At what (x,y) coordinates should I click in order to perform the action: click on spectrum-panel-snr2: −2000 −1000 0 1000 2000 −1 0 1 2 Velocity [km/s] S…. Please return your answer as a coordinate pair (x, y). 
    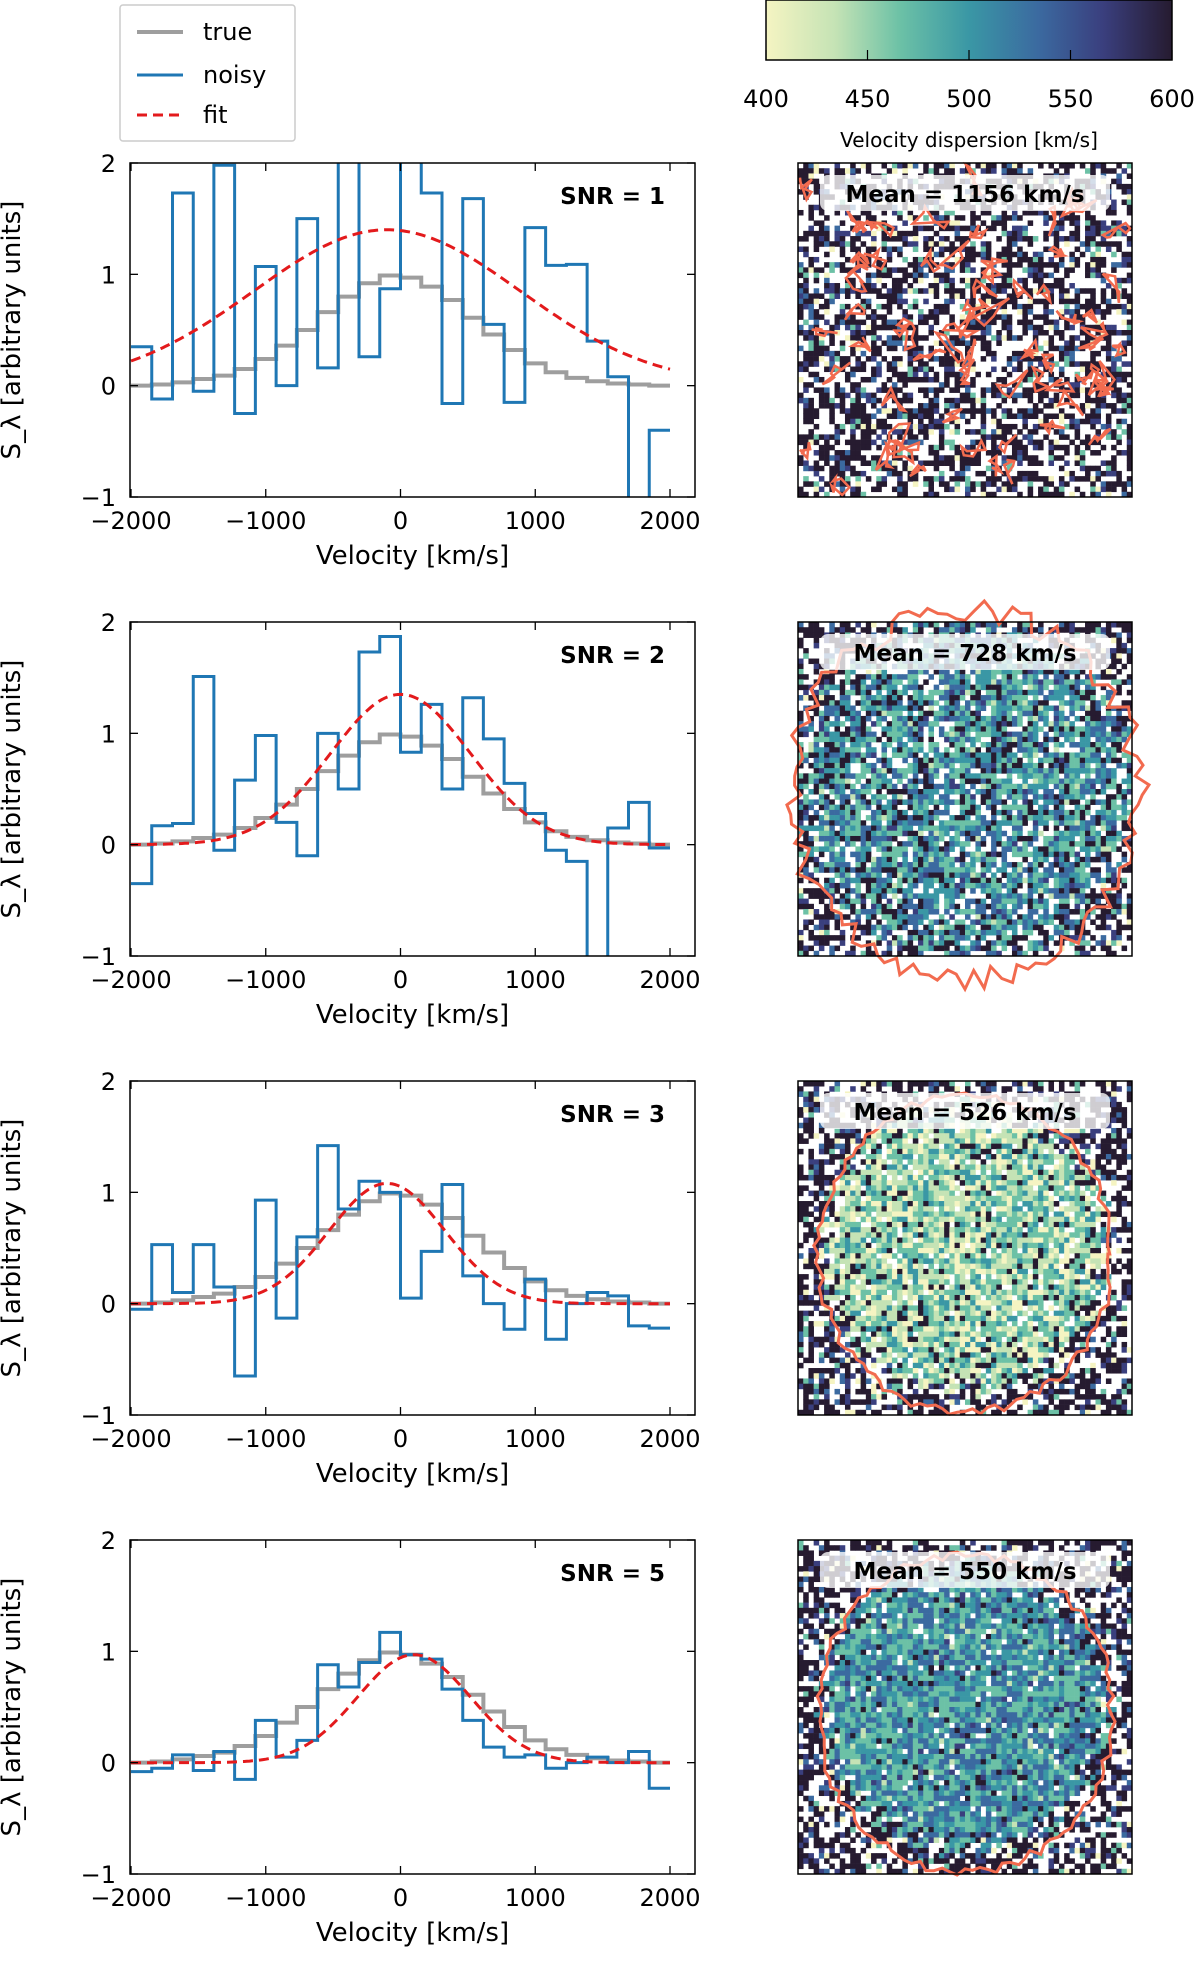
    Looking at the image, I should click on (350, 819).